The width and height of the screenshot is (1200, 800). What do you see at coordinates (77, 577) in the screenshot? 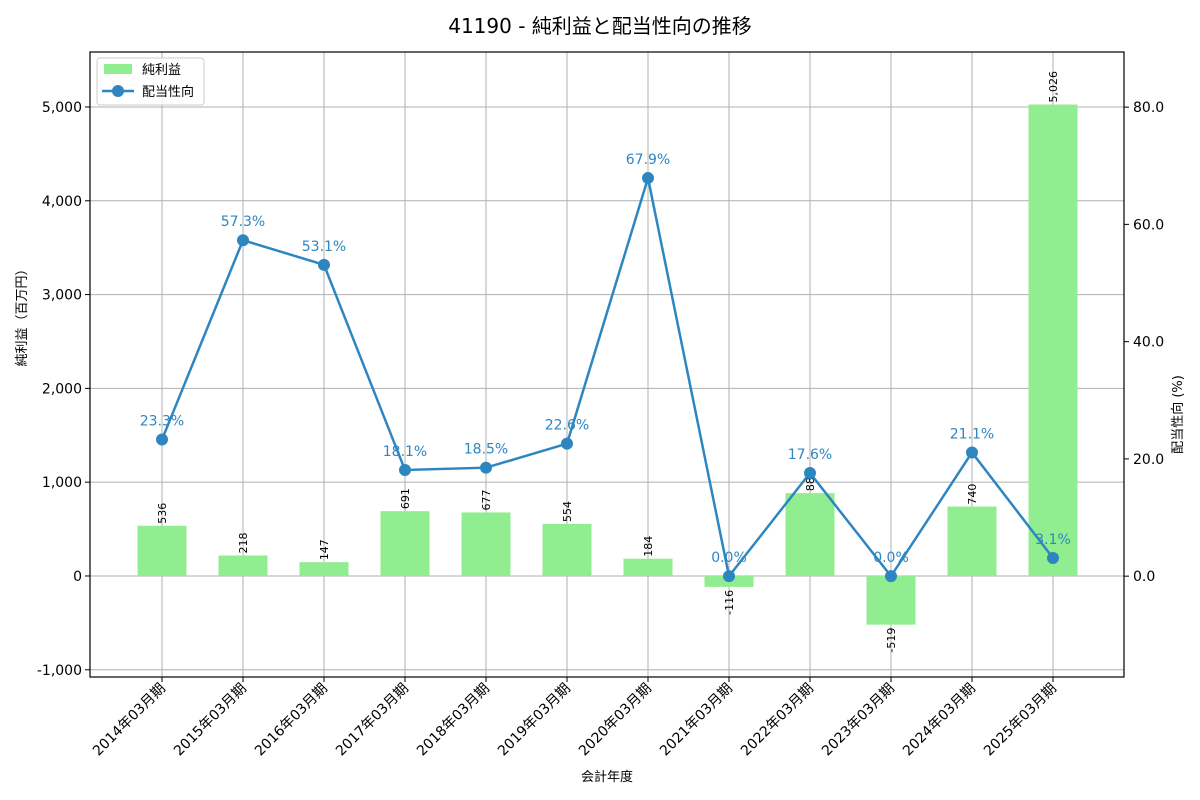
I see `left-tick-label: 0` at bounding box center [77, 577].